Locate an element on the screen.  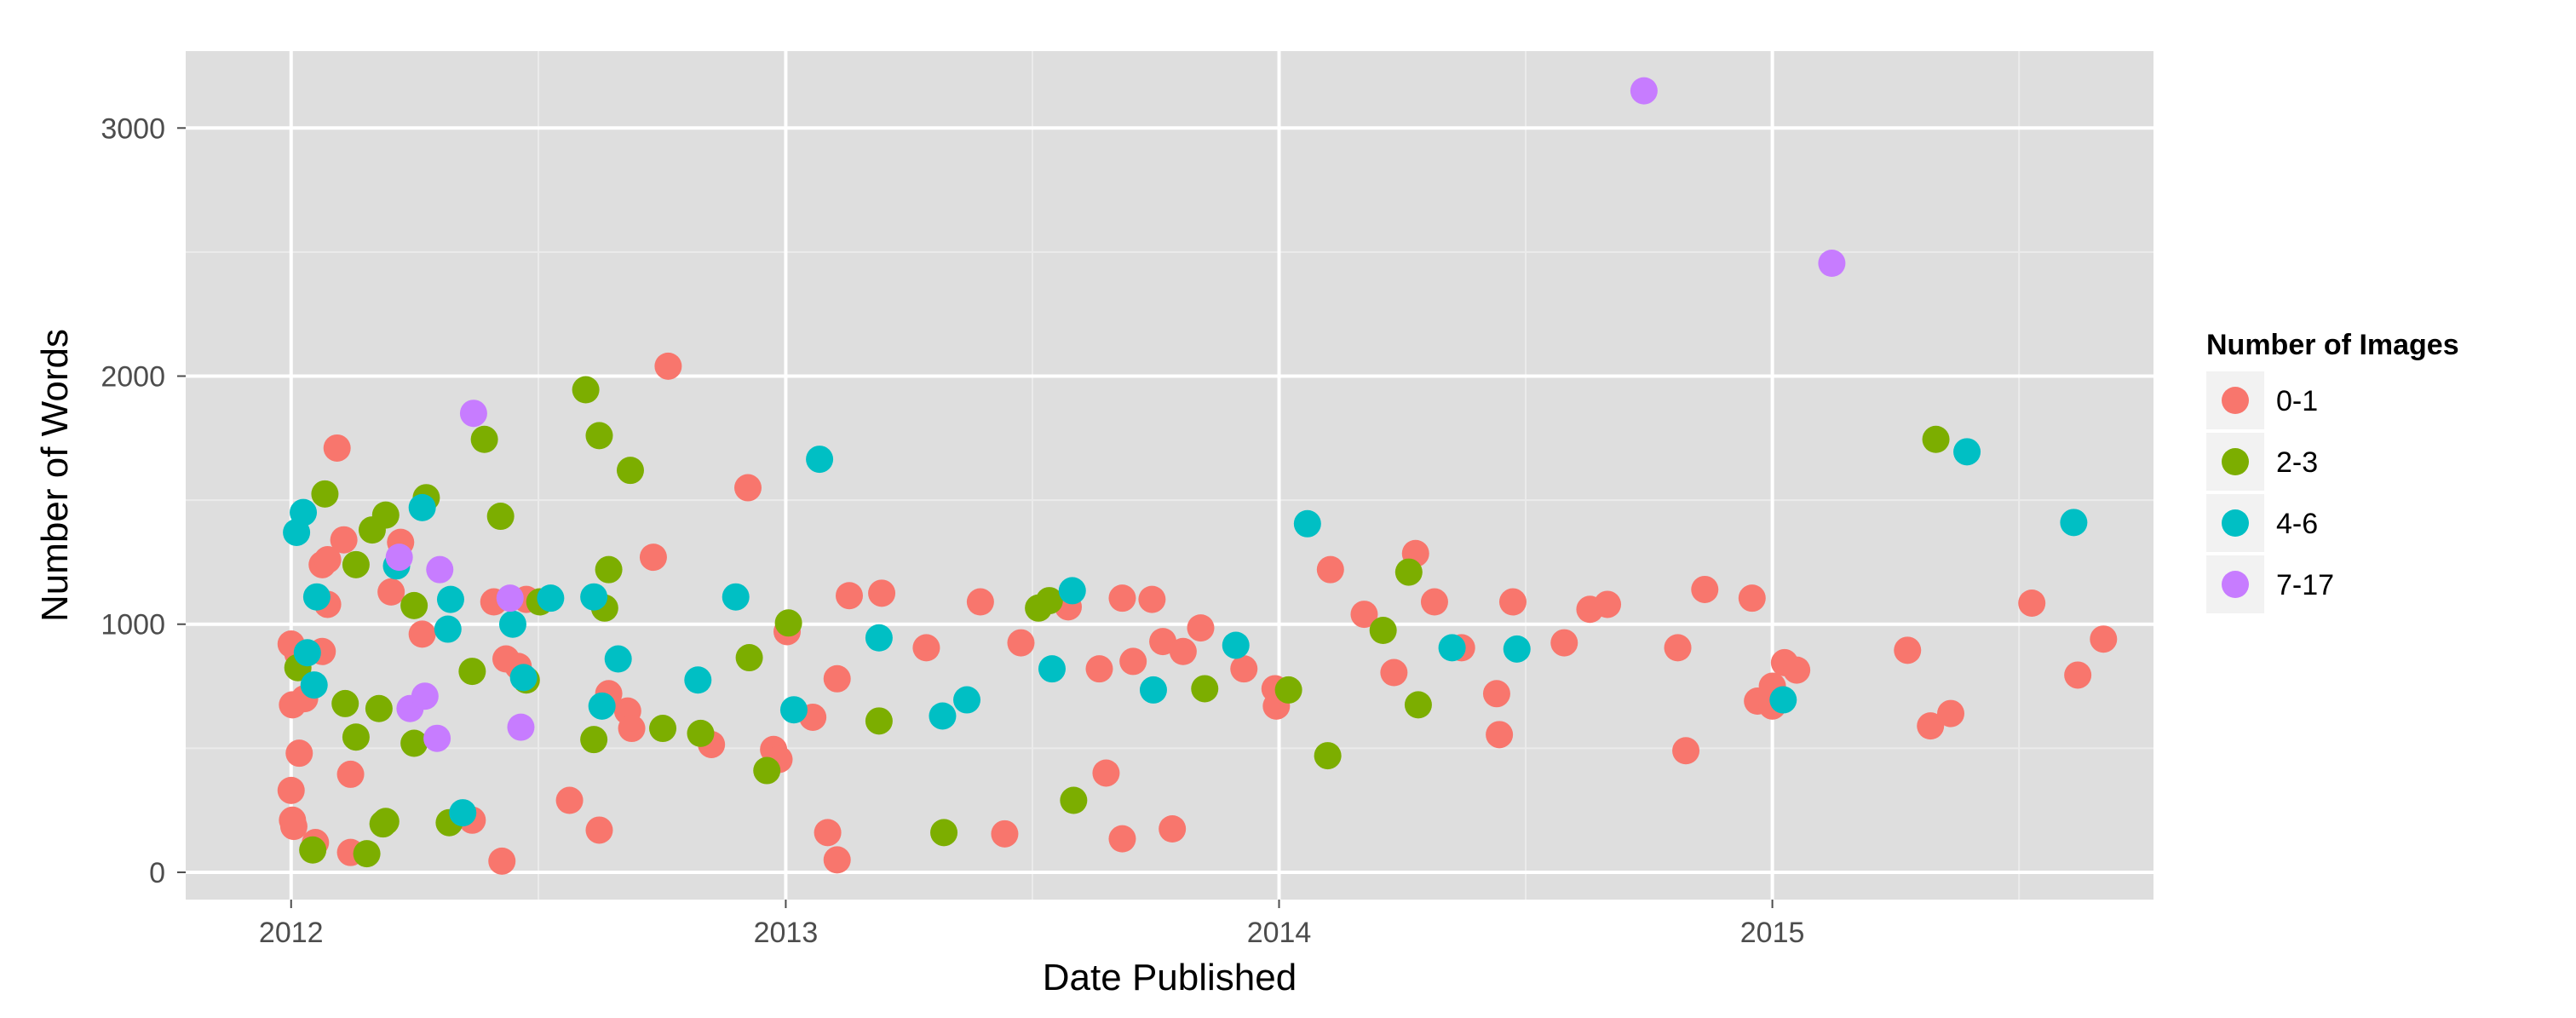
y-tick-label: 3000 is located at coordinates (133, 128).